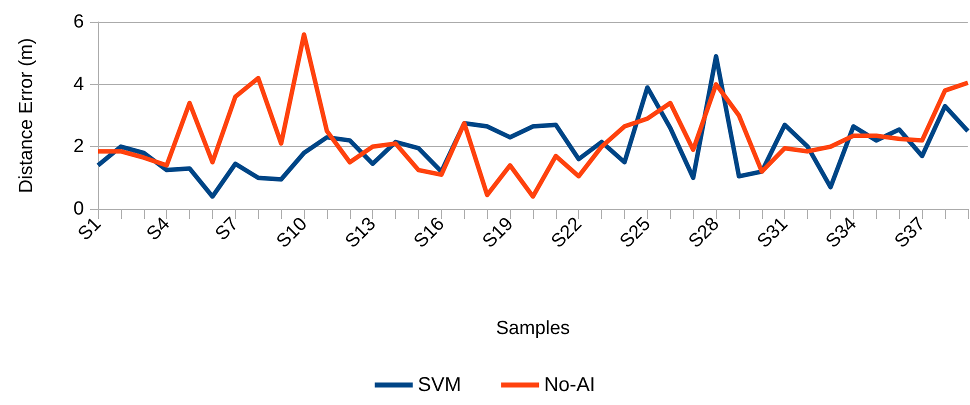 The image size is (970, 405). I want to click on x-tick-label: S28, so click(704, 233).